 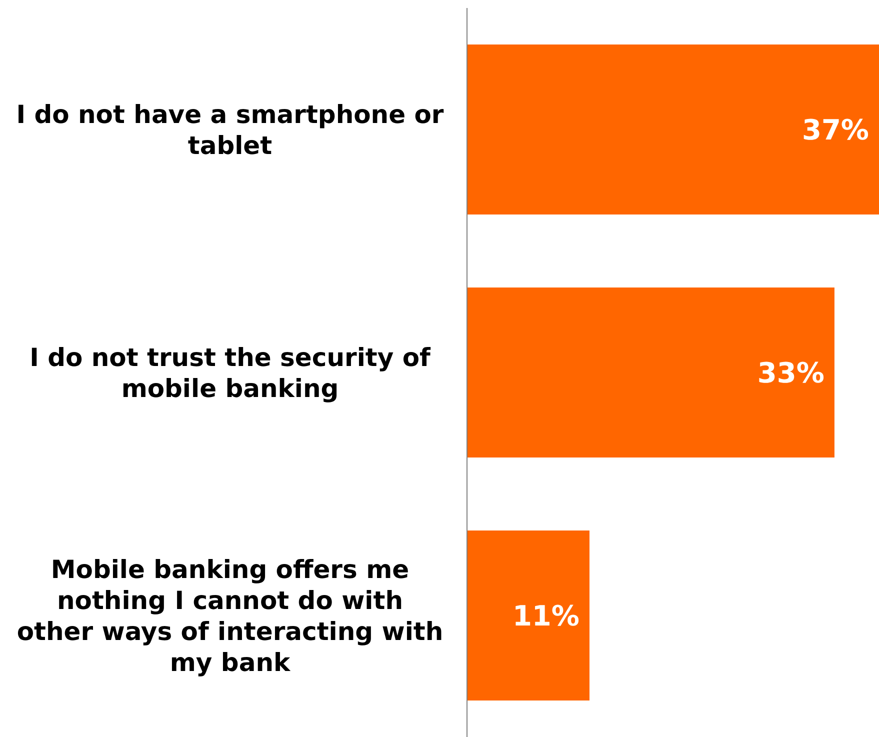 I want to click on y-tick-label: Mobile banking offers me nothing I cannot do with other ways of interacting with my bank, so click(x=230, y=615).